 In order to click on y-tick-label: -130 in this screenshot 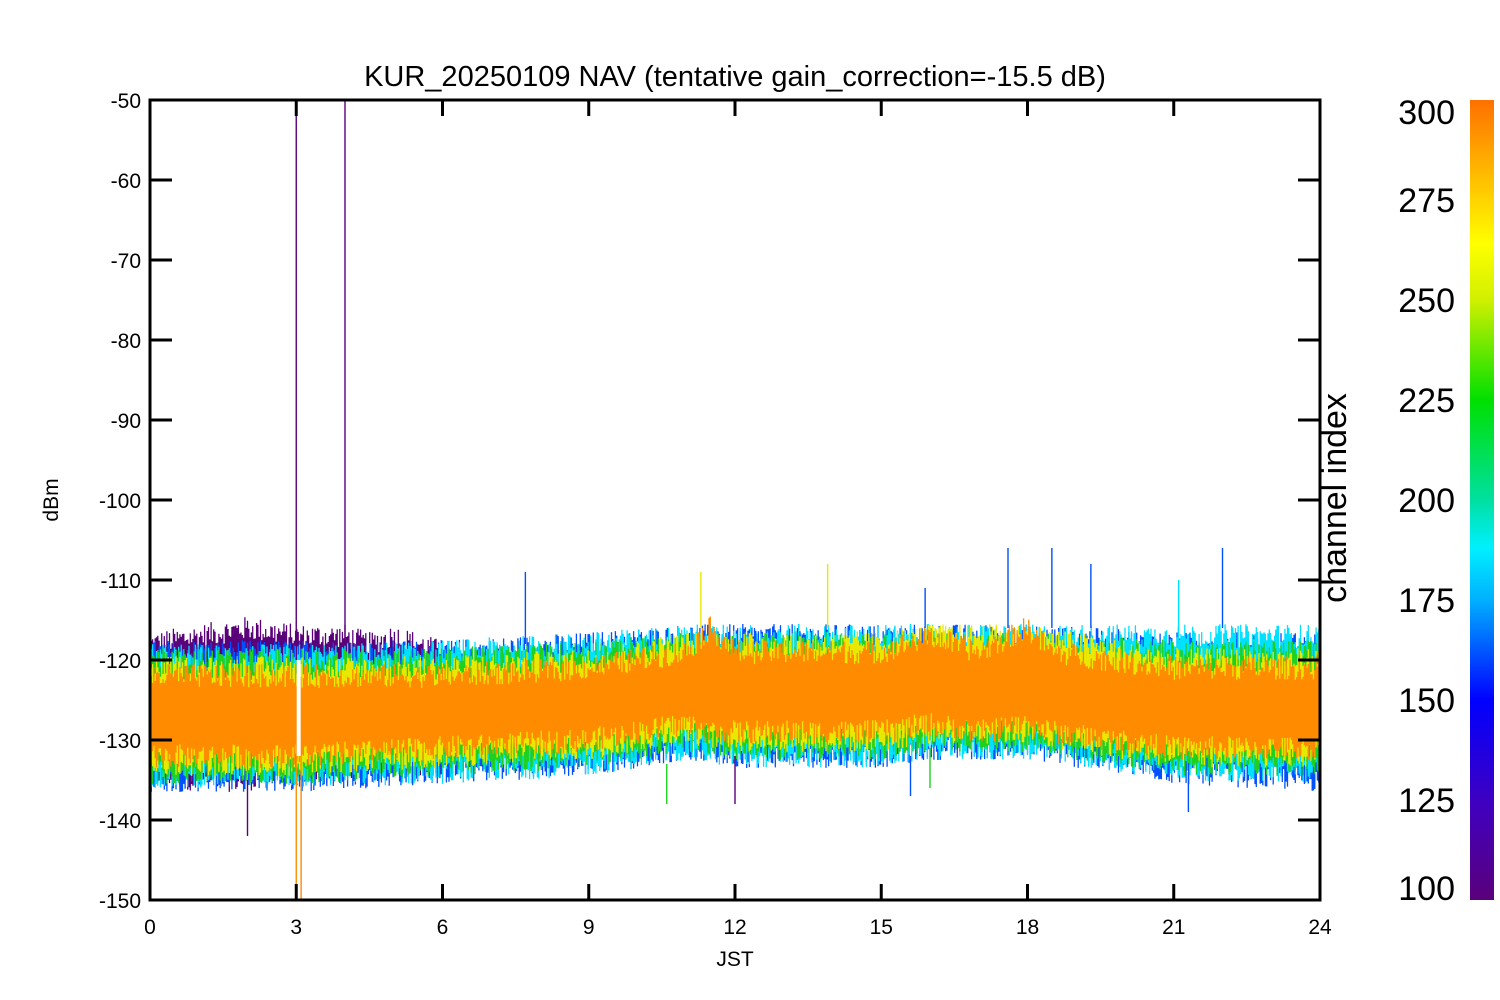, I will do `click(120, 741)`.